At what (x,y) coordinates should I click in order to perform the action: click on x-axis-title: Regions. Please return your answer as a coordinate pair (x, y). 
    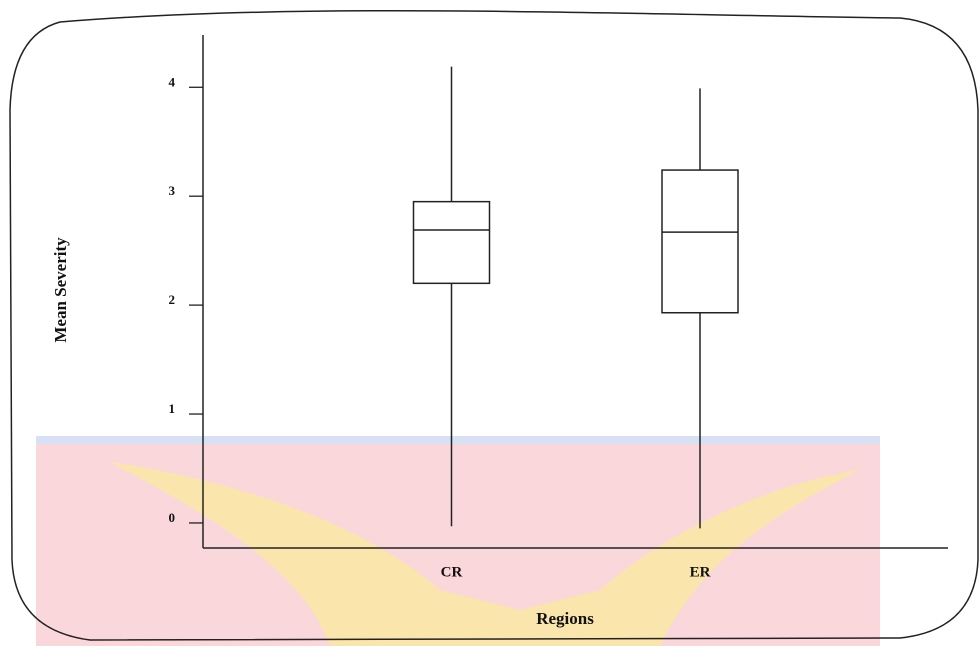
    Looking at the image, I should click on (565, 618).